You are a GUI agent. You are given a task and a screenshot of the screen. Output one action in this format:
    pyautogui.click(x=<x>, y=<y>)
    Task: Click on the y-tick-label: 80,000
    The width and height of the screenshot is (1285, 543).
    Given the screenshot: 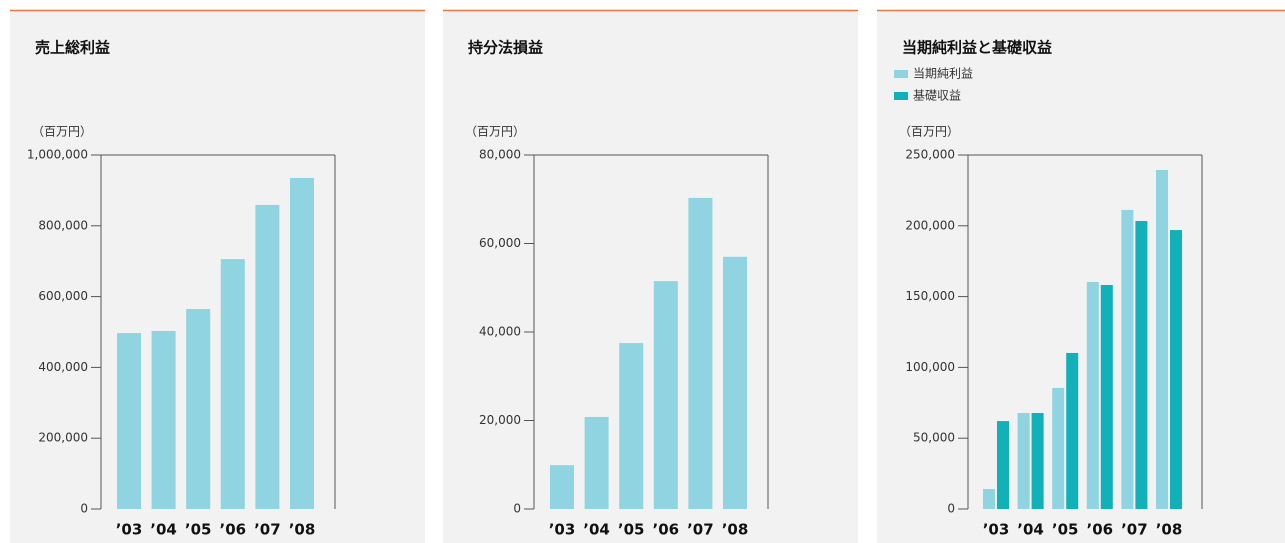 What is the action you would take?
    pyautogui.click(x=500, y=155)
    